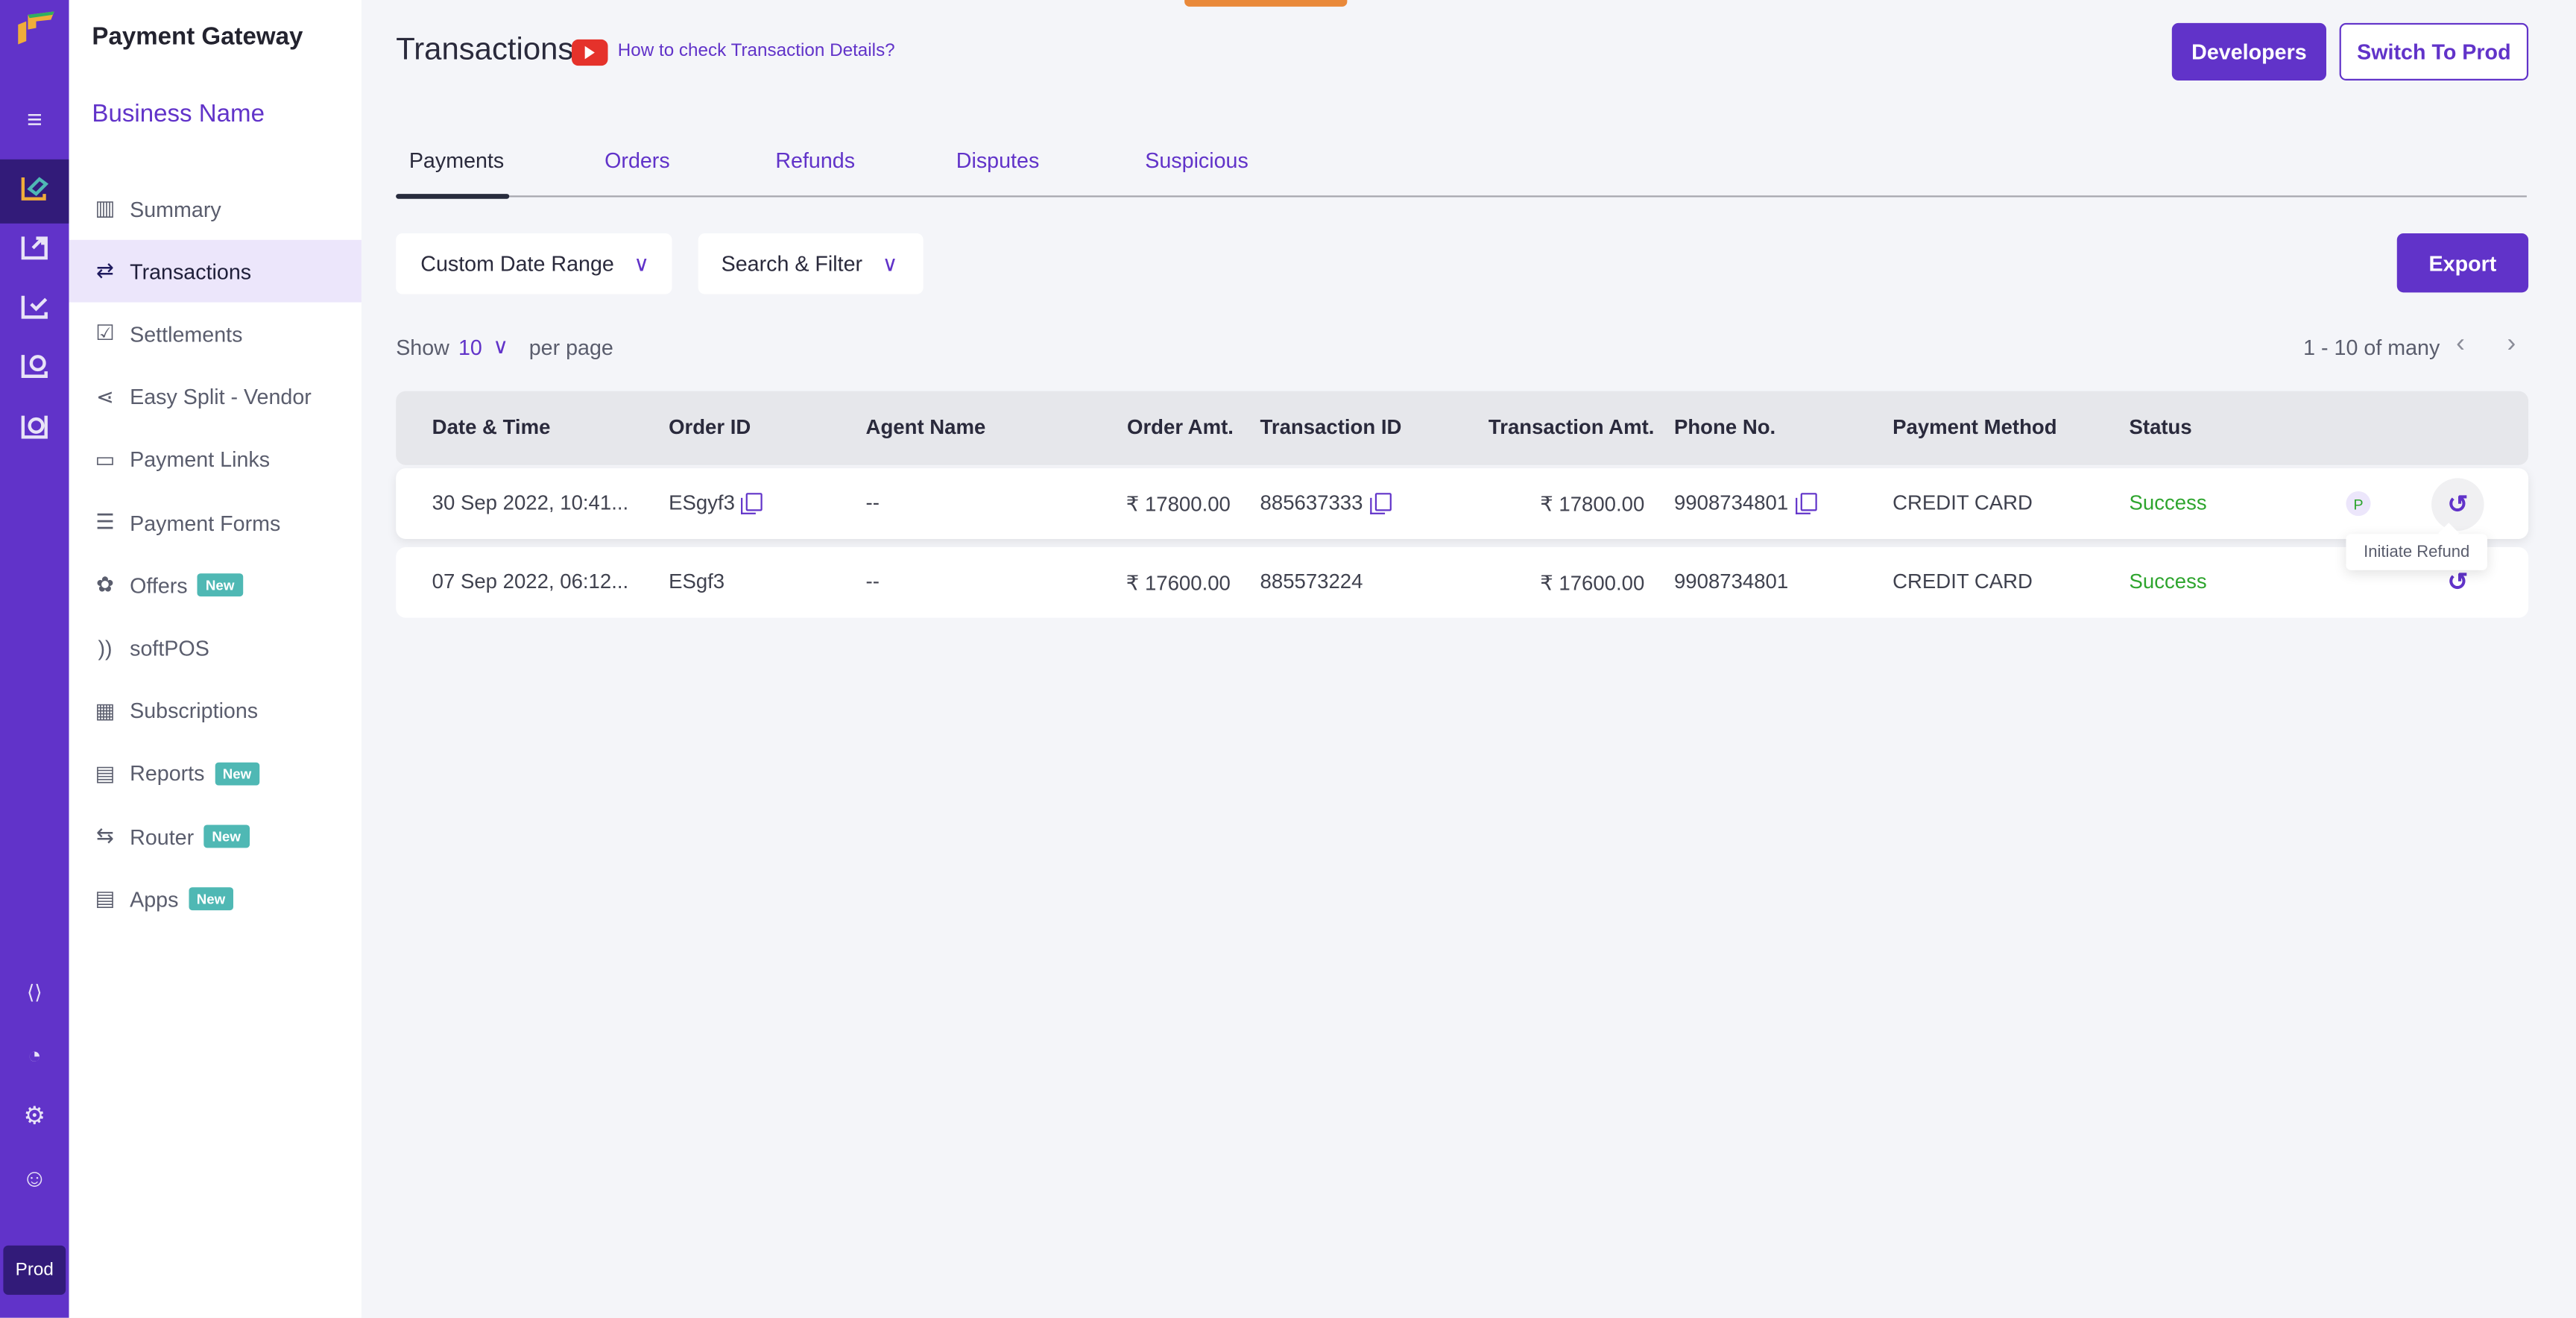 Image resolution: width=2576 pixels, height=1318 pixels. What do you see at coordinates (2358, 504) in the screenshot?
I see `p-badge: P` at bounding box center [2358, 504].